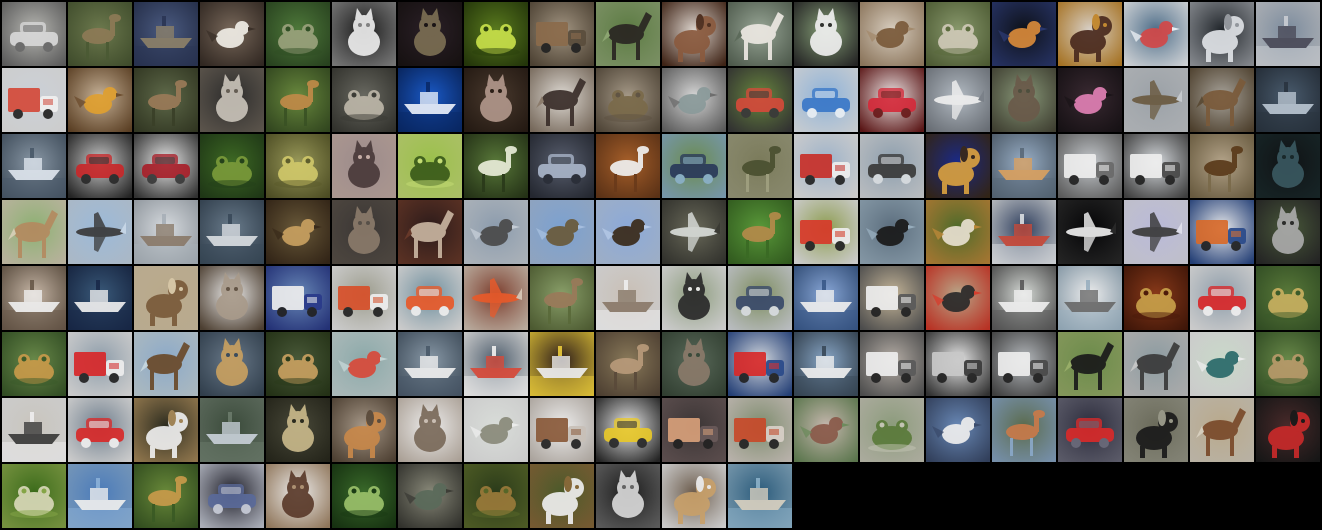 The width and height of the screenshot is (1322, 530). I want to click on thumbnail-dog, so click(958, 166).